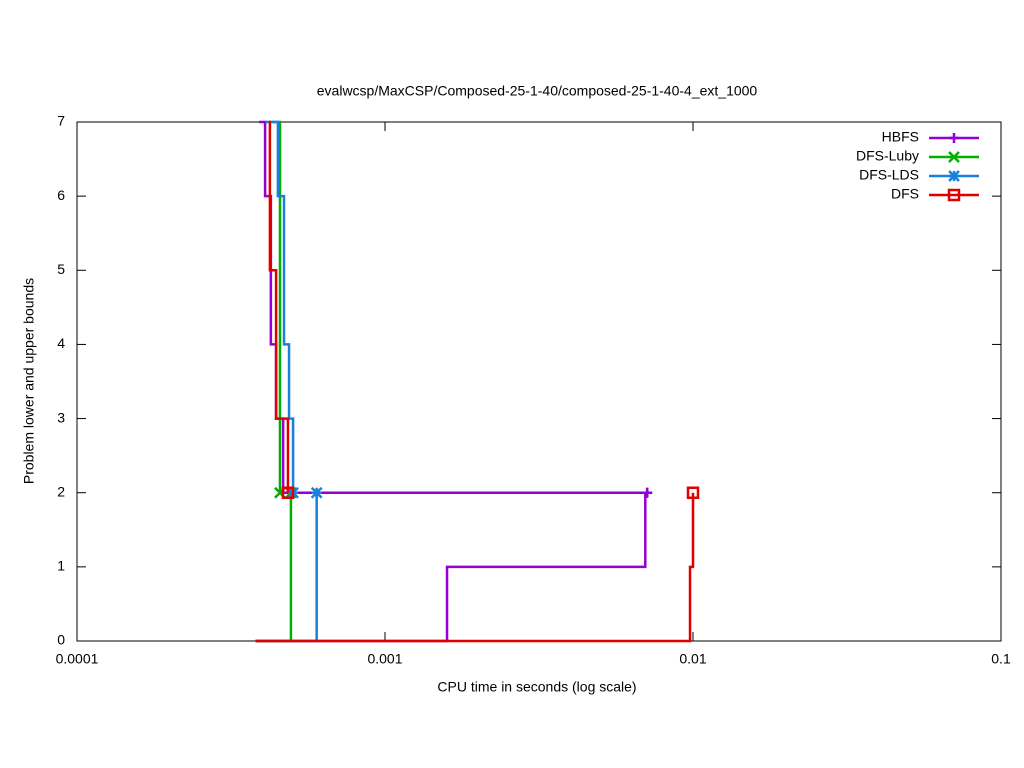  Describe the element at coordinates (61, 491) in the screenshot. I see `y-tick-label: 2` at that location.